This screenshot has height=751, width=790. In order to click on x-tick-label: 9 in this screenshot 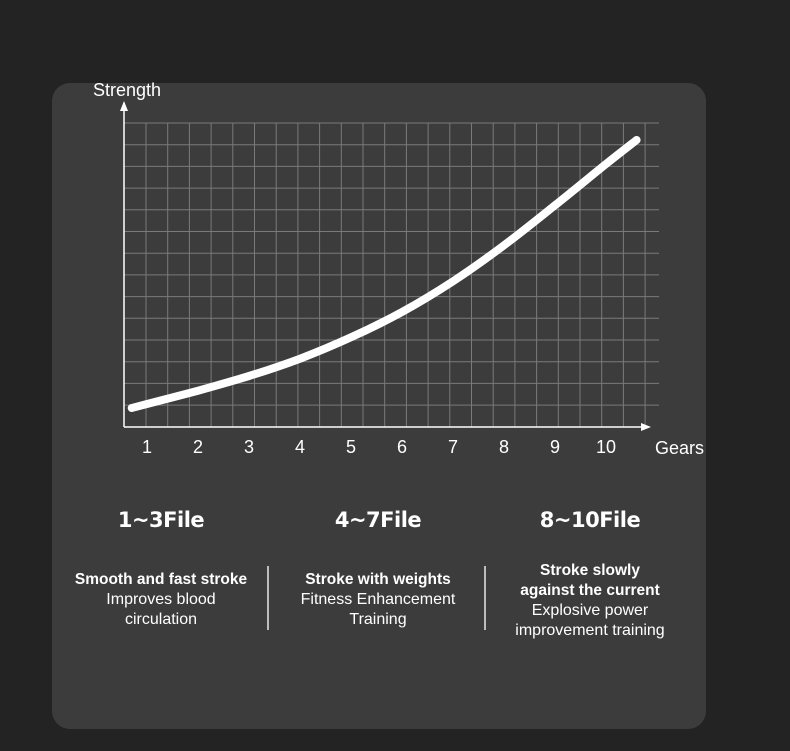, I will do `click(555, 447)`.